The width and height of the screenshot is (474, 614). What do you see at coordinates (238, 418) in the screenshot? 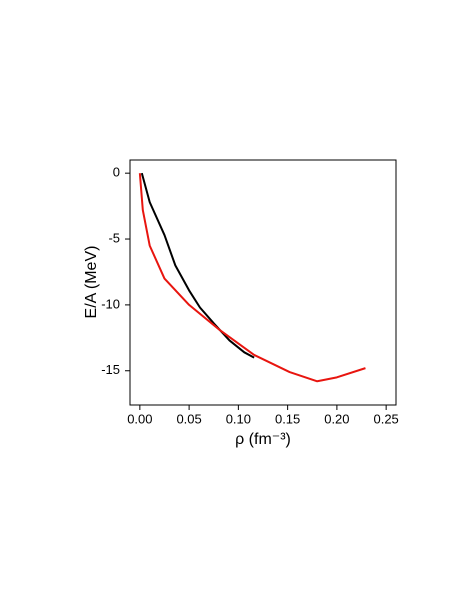
I see `x-tick-label: 0.10` at bounding box center [238, 418].